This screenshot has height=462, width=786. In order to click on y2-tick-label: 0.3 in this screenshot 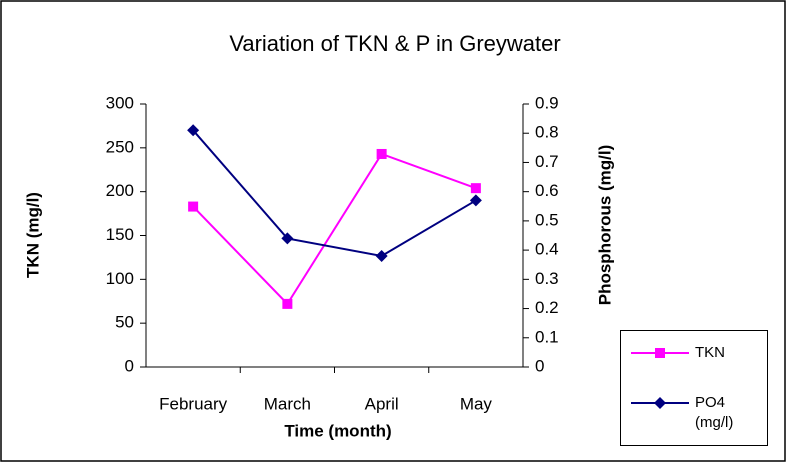, I will do `click(547, 278)`.